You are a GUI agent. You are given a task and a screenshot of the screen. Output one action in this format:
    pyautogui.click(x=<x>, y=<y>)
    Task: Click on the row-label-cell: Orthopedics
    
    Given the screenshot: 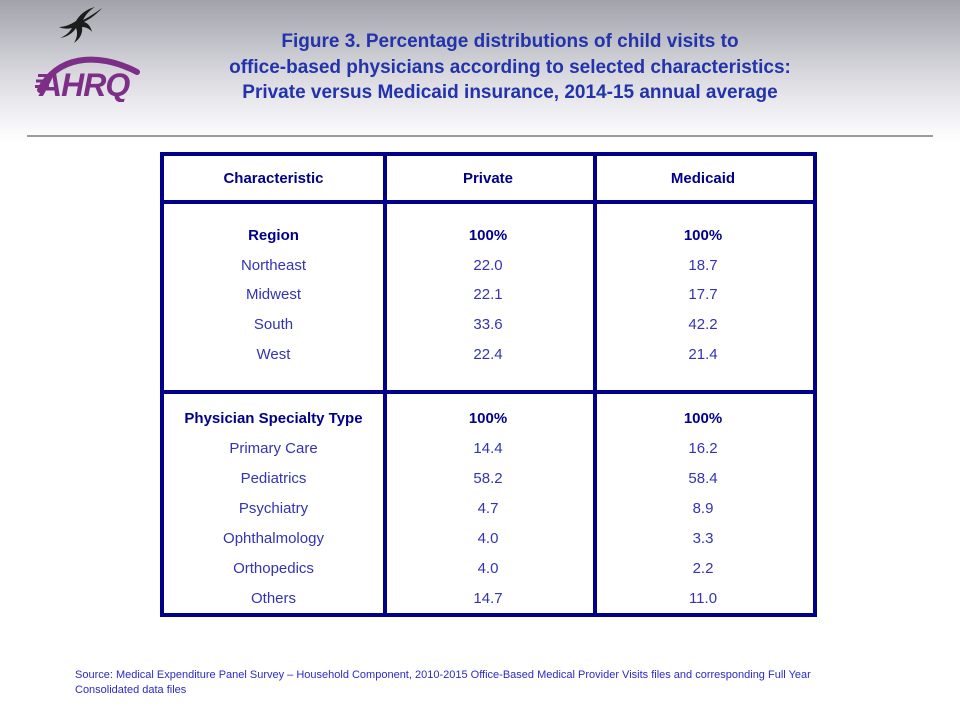 What is the action you would take?
    pyautogui.click(x=273, y=568)
    